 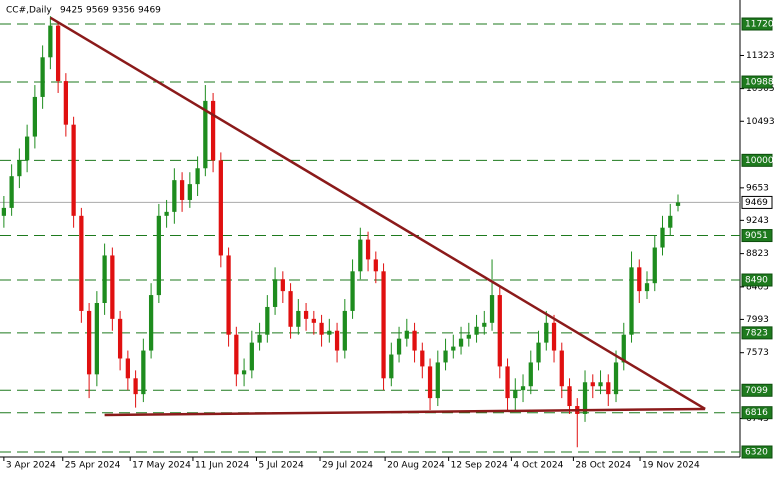 What do you see at coordinates (222, 466) in the screenshot?
I see `x-tick-label: 11 Jun 2024` at bounding box center [222, 466].